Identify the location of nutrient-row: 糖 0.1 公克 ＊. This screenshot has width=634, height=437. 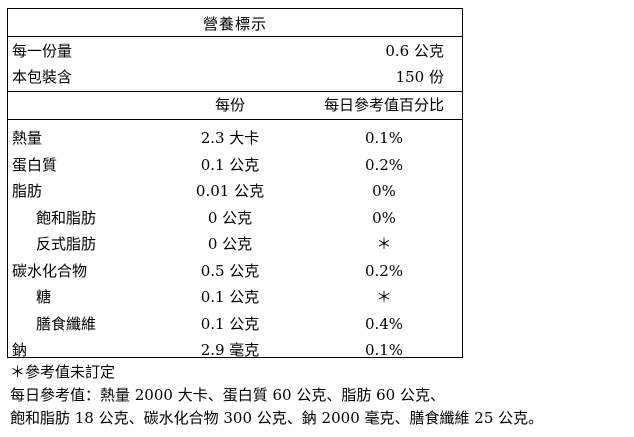
(235, 297).